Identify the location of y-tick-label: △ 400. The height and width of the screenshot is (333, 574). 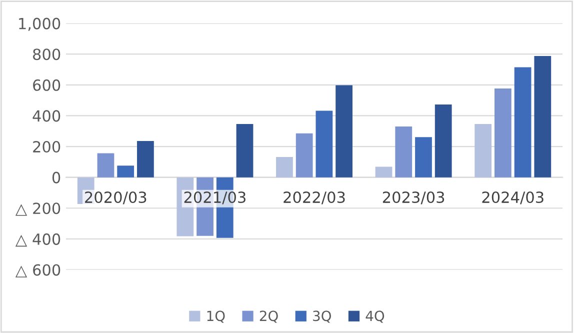
(37, 240).